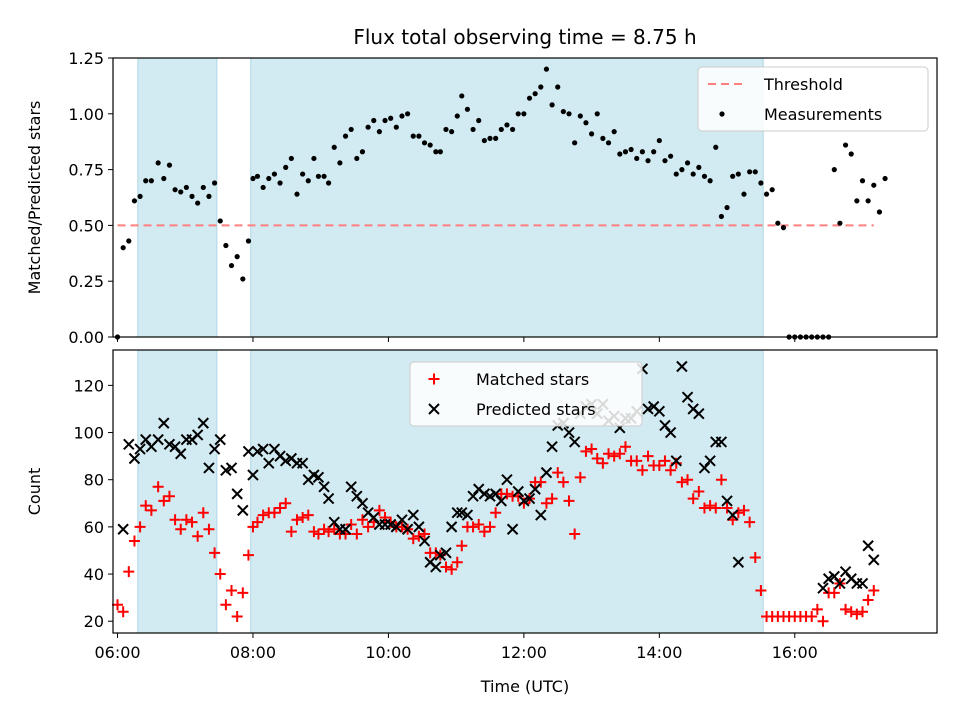  What do you see at coordinates (94, 574) in the screenshot?
I see `y-tick-label: 40` at bounding box center [94, 574].